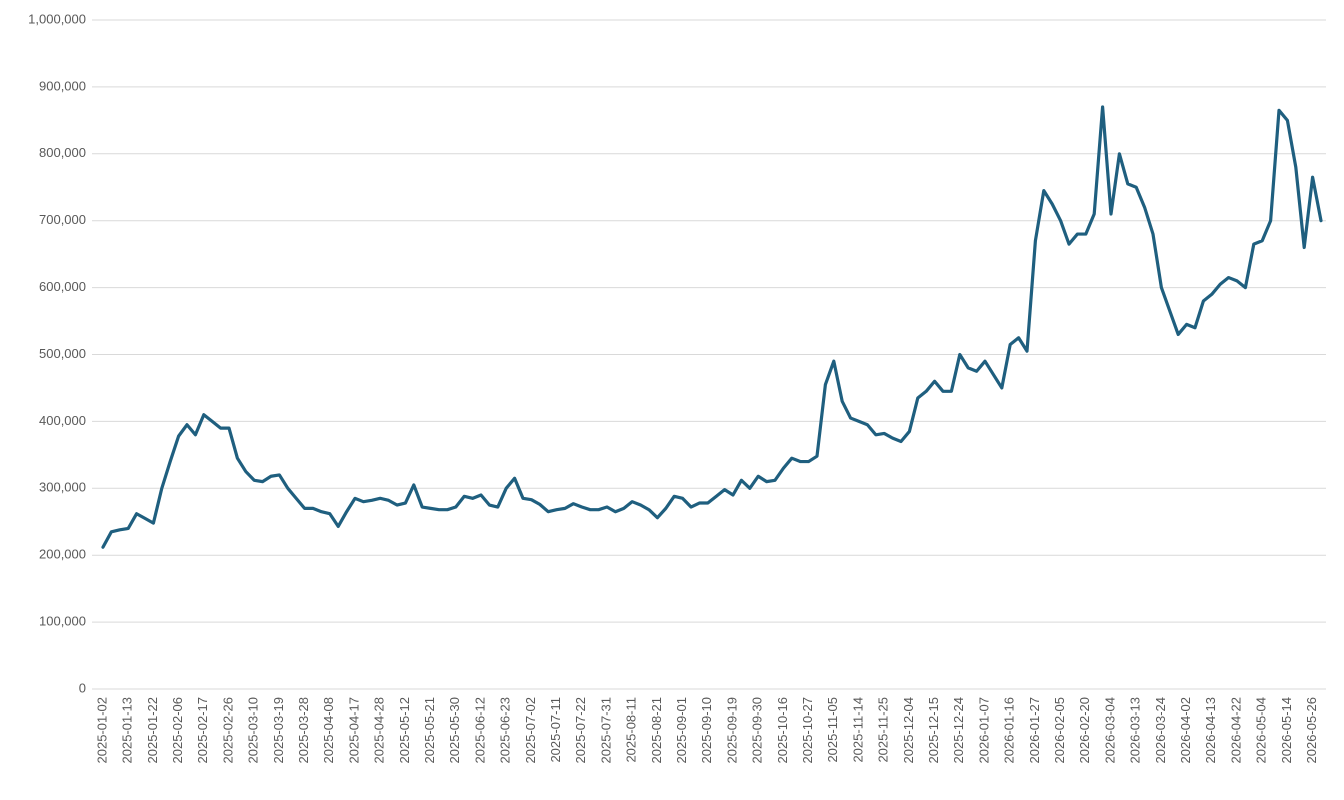 The height and width of the screenshot is (800, 1344). I want to click on x-tick-label: 2025-03-28, so click(303, 730).